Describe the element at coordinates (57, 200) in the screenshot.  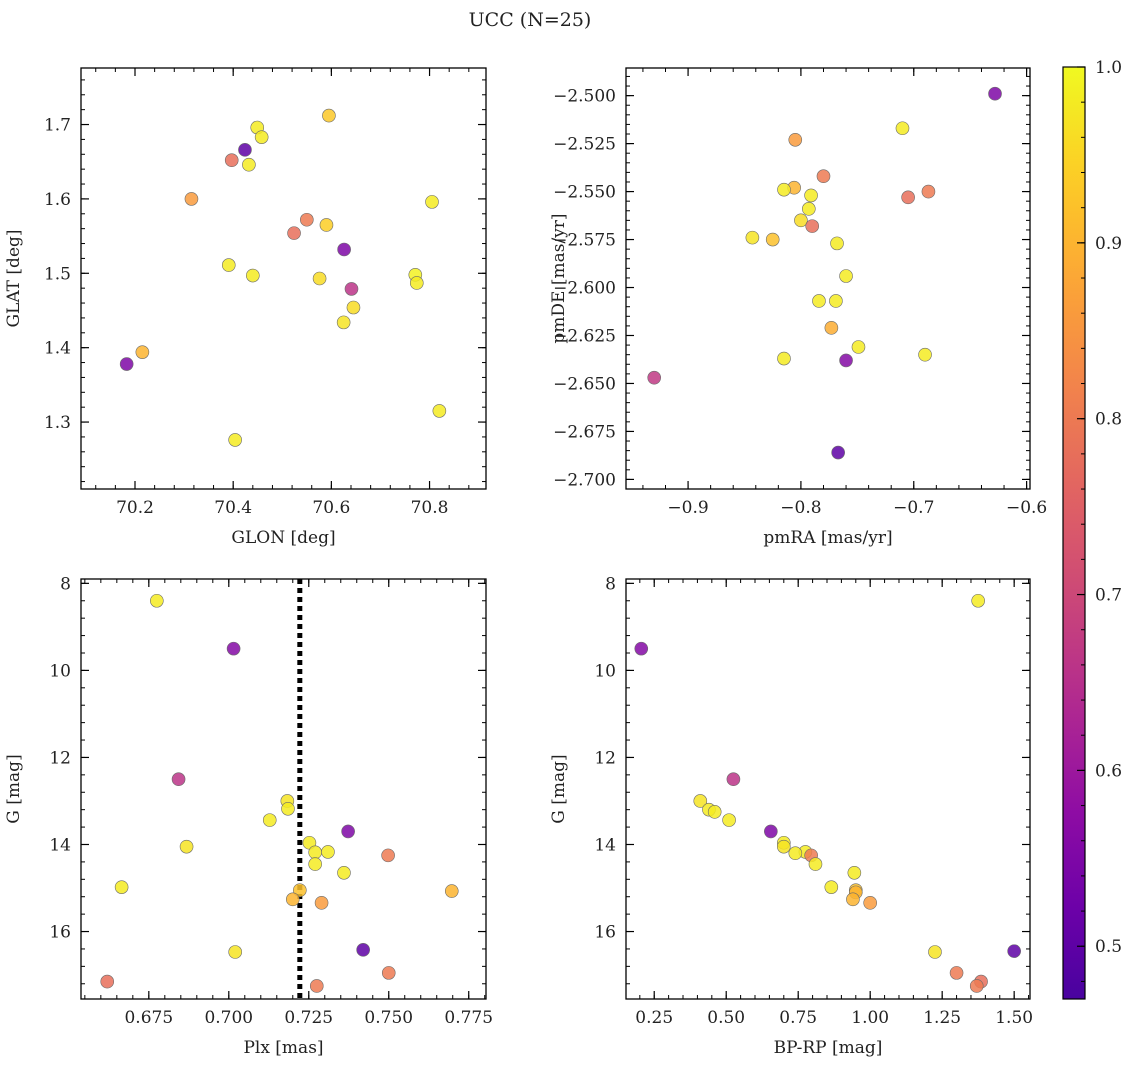
I see `y-tick-label: 1.6` at that location.